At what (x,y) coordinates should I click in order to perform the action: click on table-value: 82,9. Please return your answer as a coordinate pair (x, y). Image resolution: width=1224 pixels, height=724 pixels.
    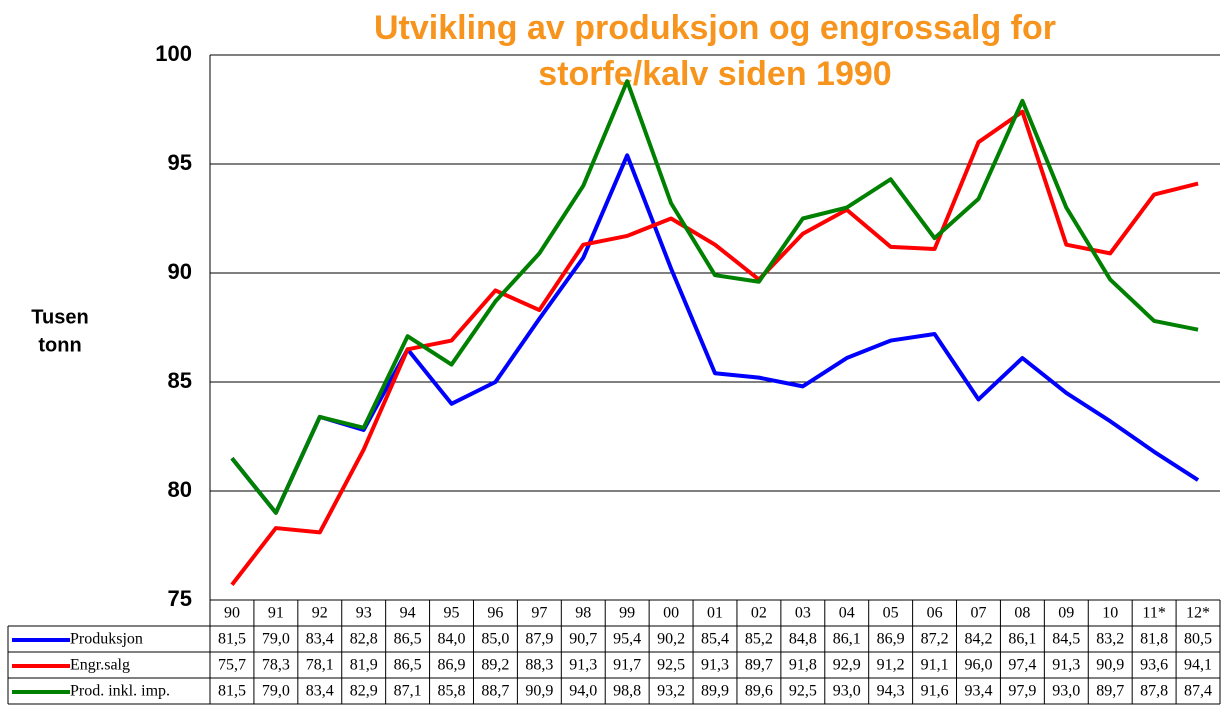
    Looking at the image, I should click on (364, 691).